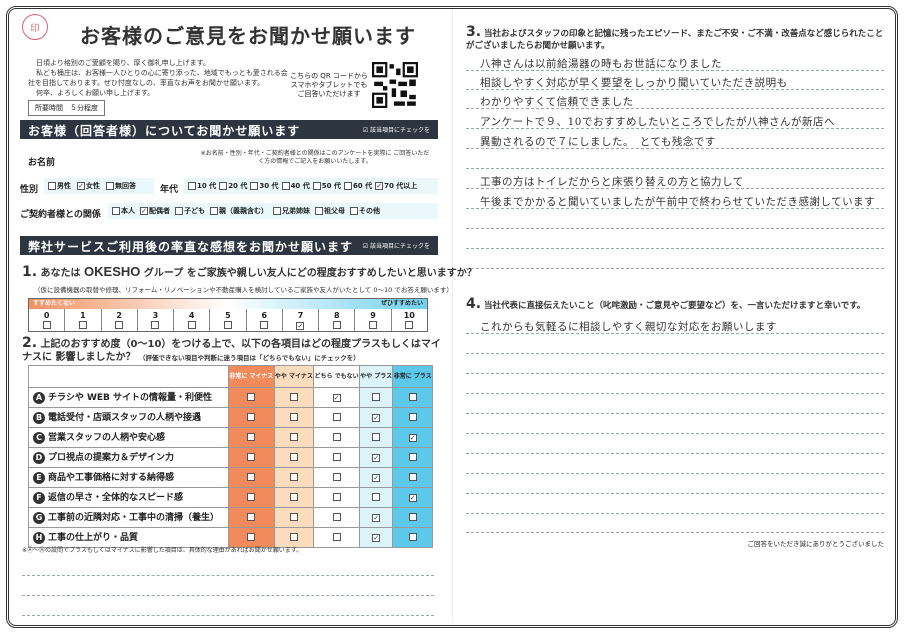 The width and height of the screenshot is (904, 634). I want to click on scale-option: 2, so click(120, 320).